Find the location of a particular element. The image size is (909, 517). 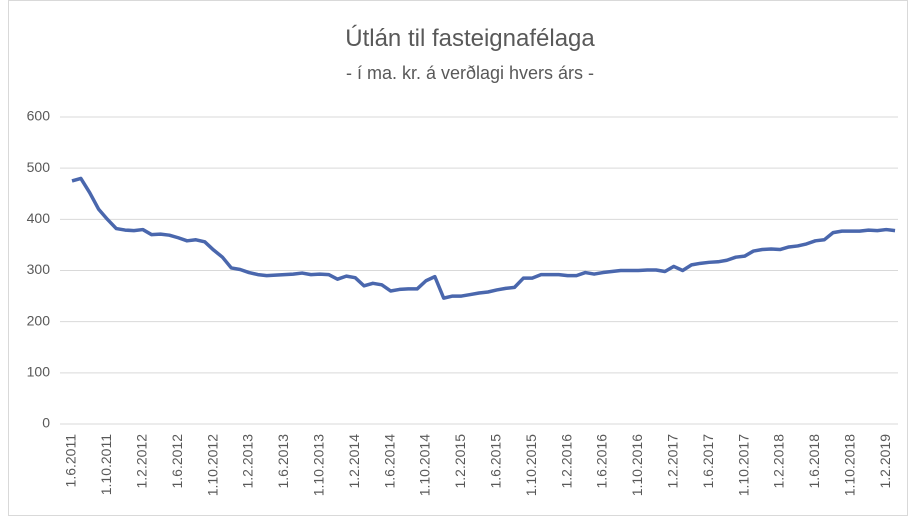

y-tick-label: 200 is located at coordinates (39, 320).